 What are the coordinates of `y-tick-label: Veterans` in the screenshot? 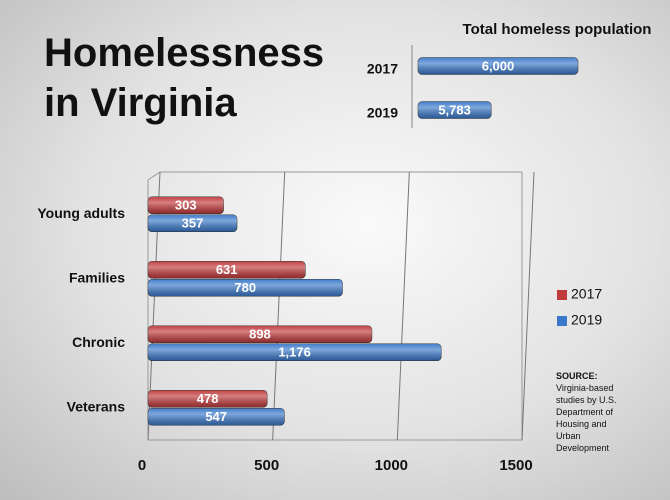 It's located at (96, 406).